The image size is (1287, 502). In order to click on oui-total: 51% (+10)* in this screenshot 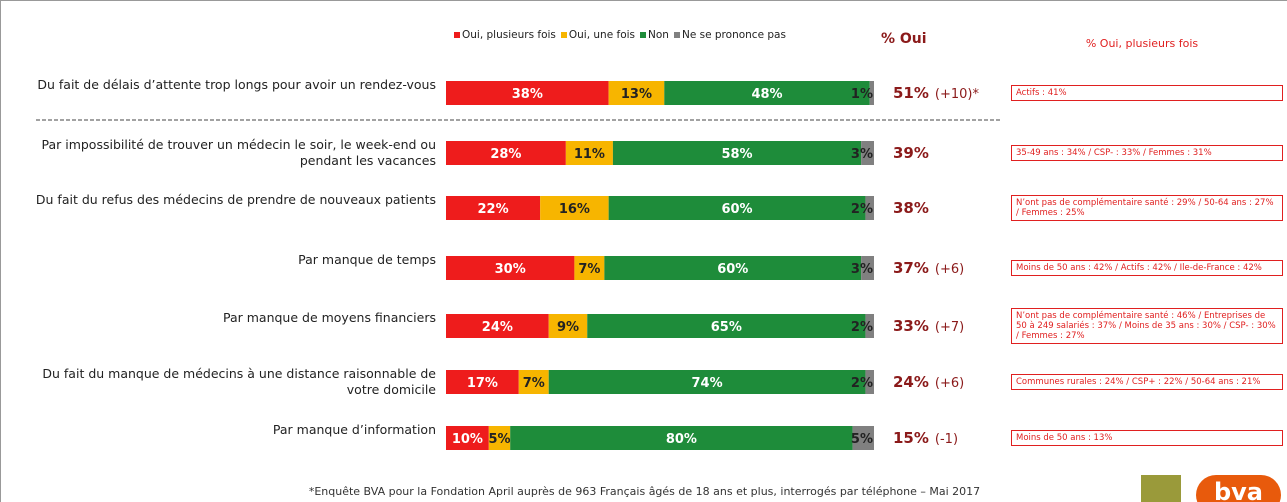, I will do `click(936, 93)`.